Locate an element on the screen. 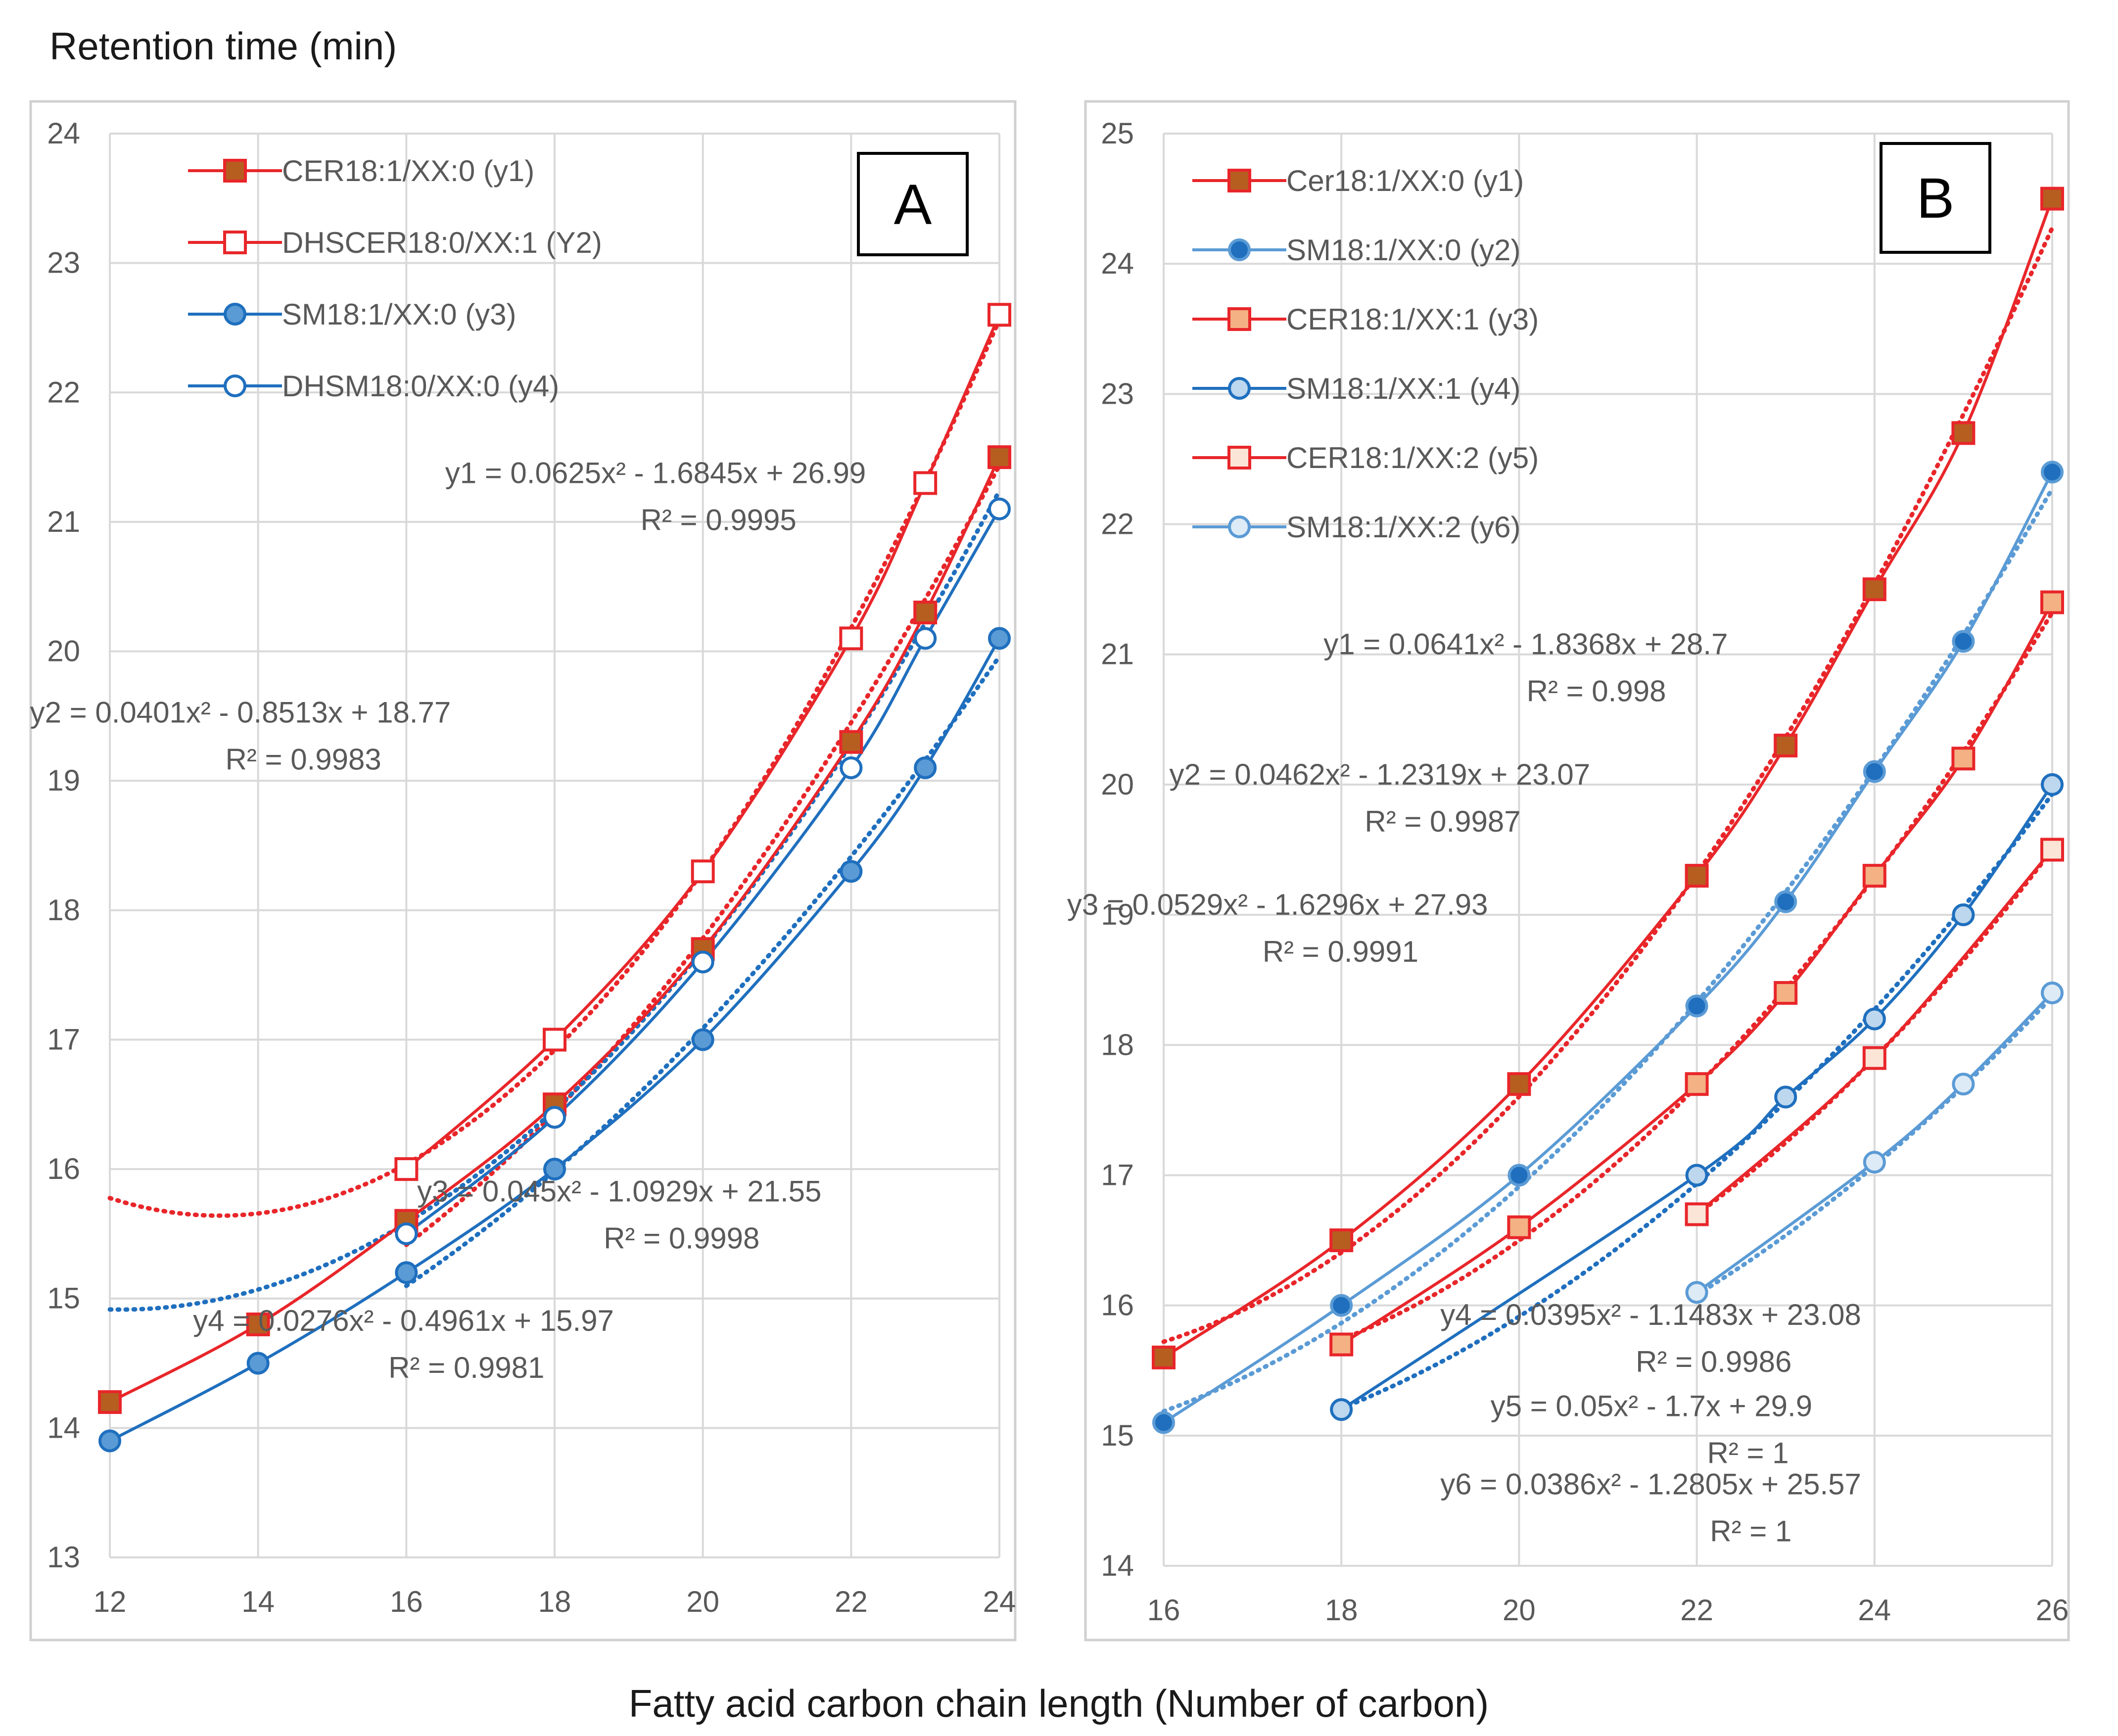 The image size is (2118, 1736). panel-b-equation-2: y2 = 0.0462x² - 1.2319x + 23.07 is located at coordinates (1379, 774).